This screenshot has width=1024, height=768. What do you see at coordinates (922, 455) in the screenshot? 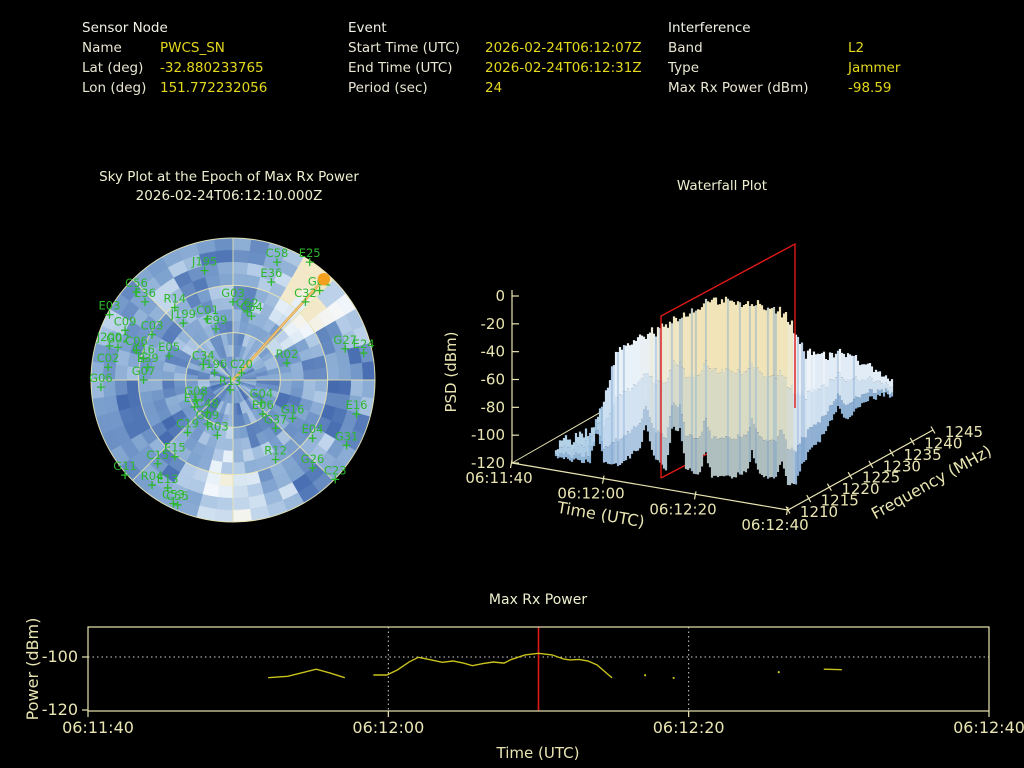
I see `svg-text: 1235` at bounding box center [922, 455].